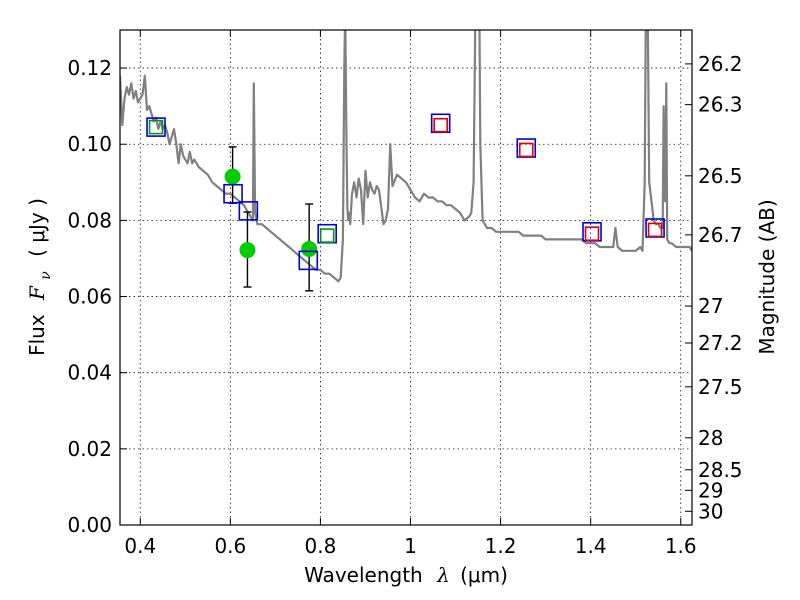  I want to click on x-axis-label-unit: (μm), so click(484, 575).